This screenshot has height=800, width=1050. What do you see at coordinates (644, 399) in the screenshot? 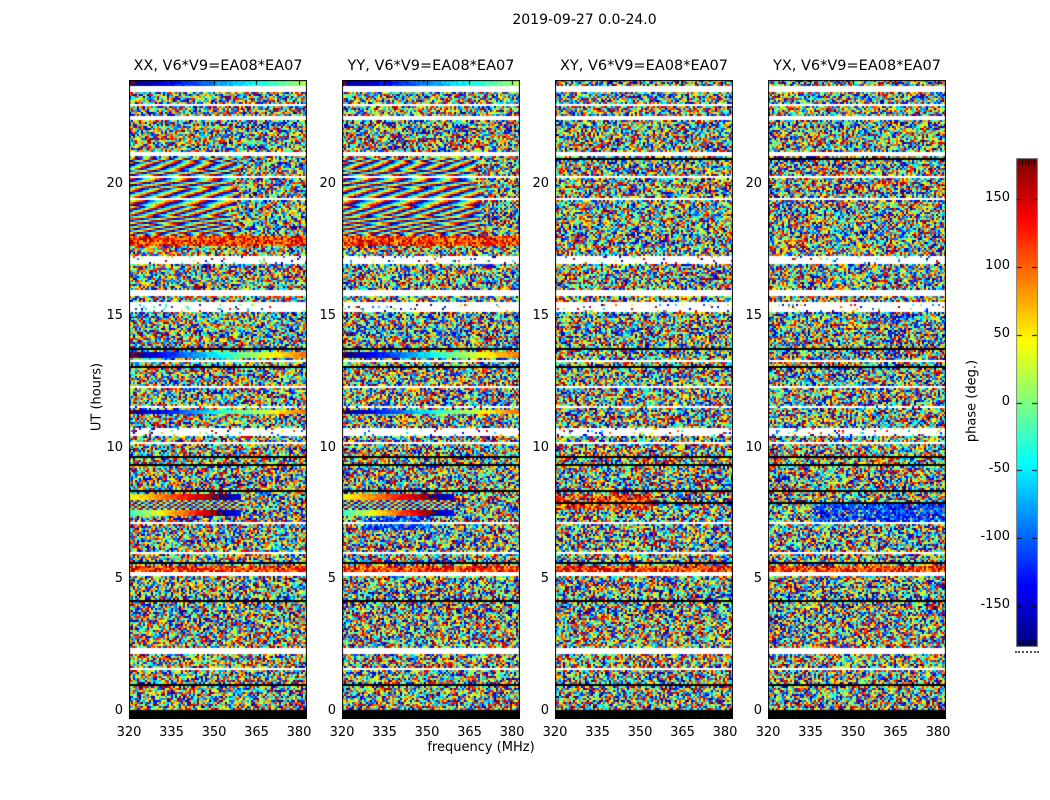
I see `panel-heatmap-xy` at bounding box center [644, 399].